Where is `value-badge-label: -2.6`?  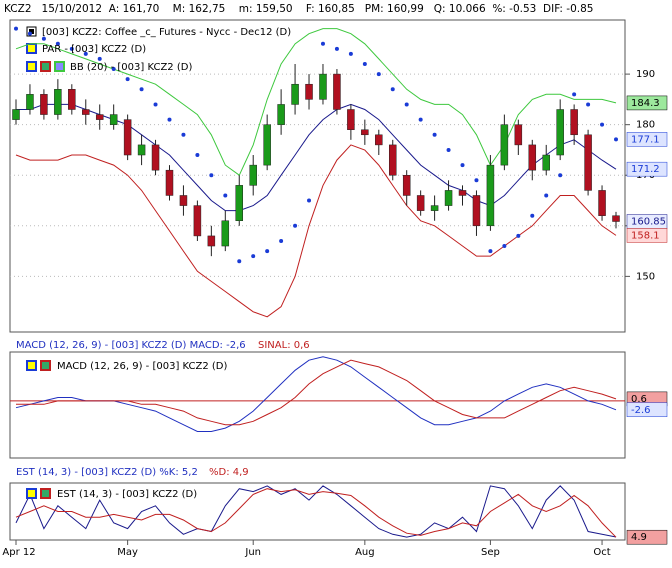 value-badge-label: -2.6 is located at coordinates (641, 410).